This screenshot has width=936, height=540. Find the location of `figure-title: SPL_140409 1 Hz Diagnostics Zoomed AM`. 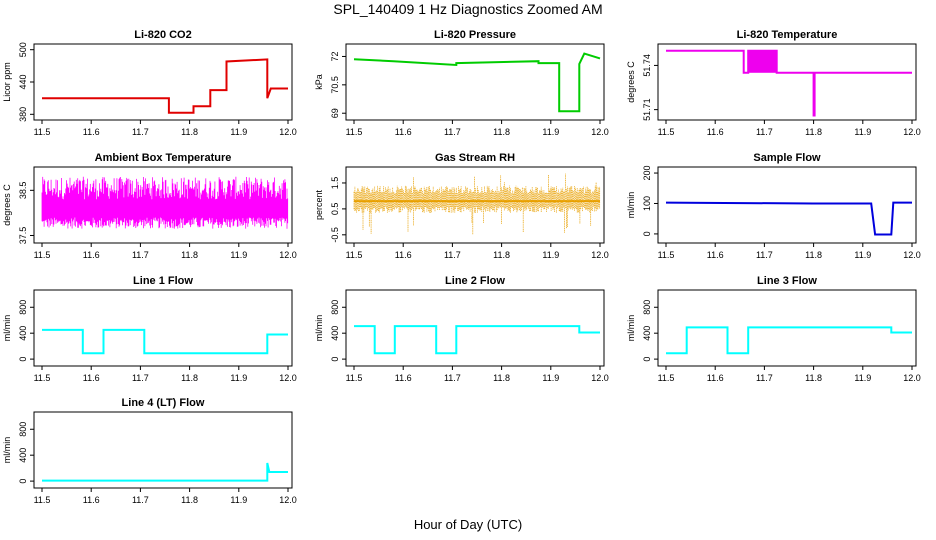

figure-title: SPL_140409 1 Hz Diagnostics Zoomed AM is located at coordinates (468, 9).